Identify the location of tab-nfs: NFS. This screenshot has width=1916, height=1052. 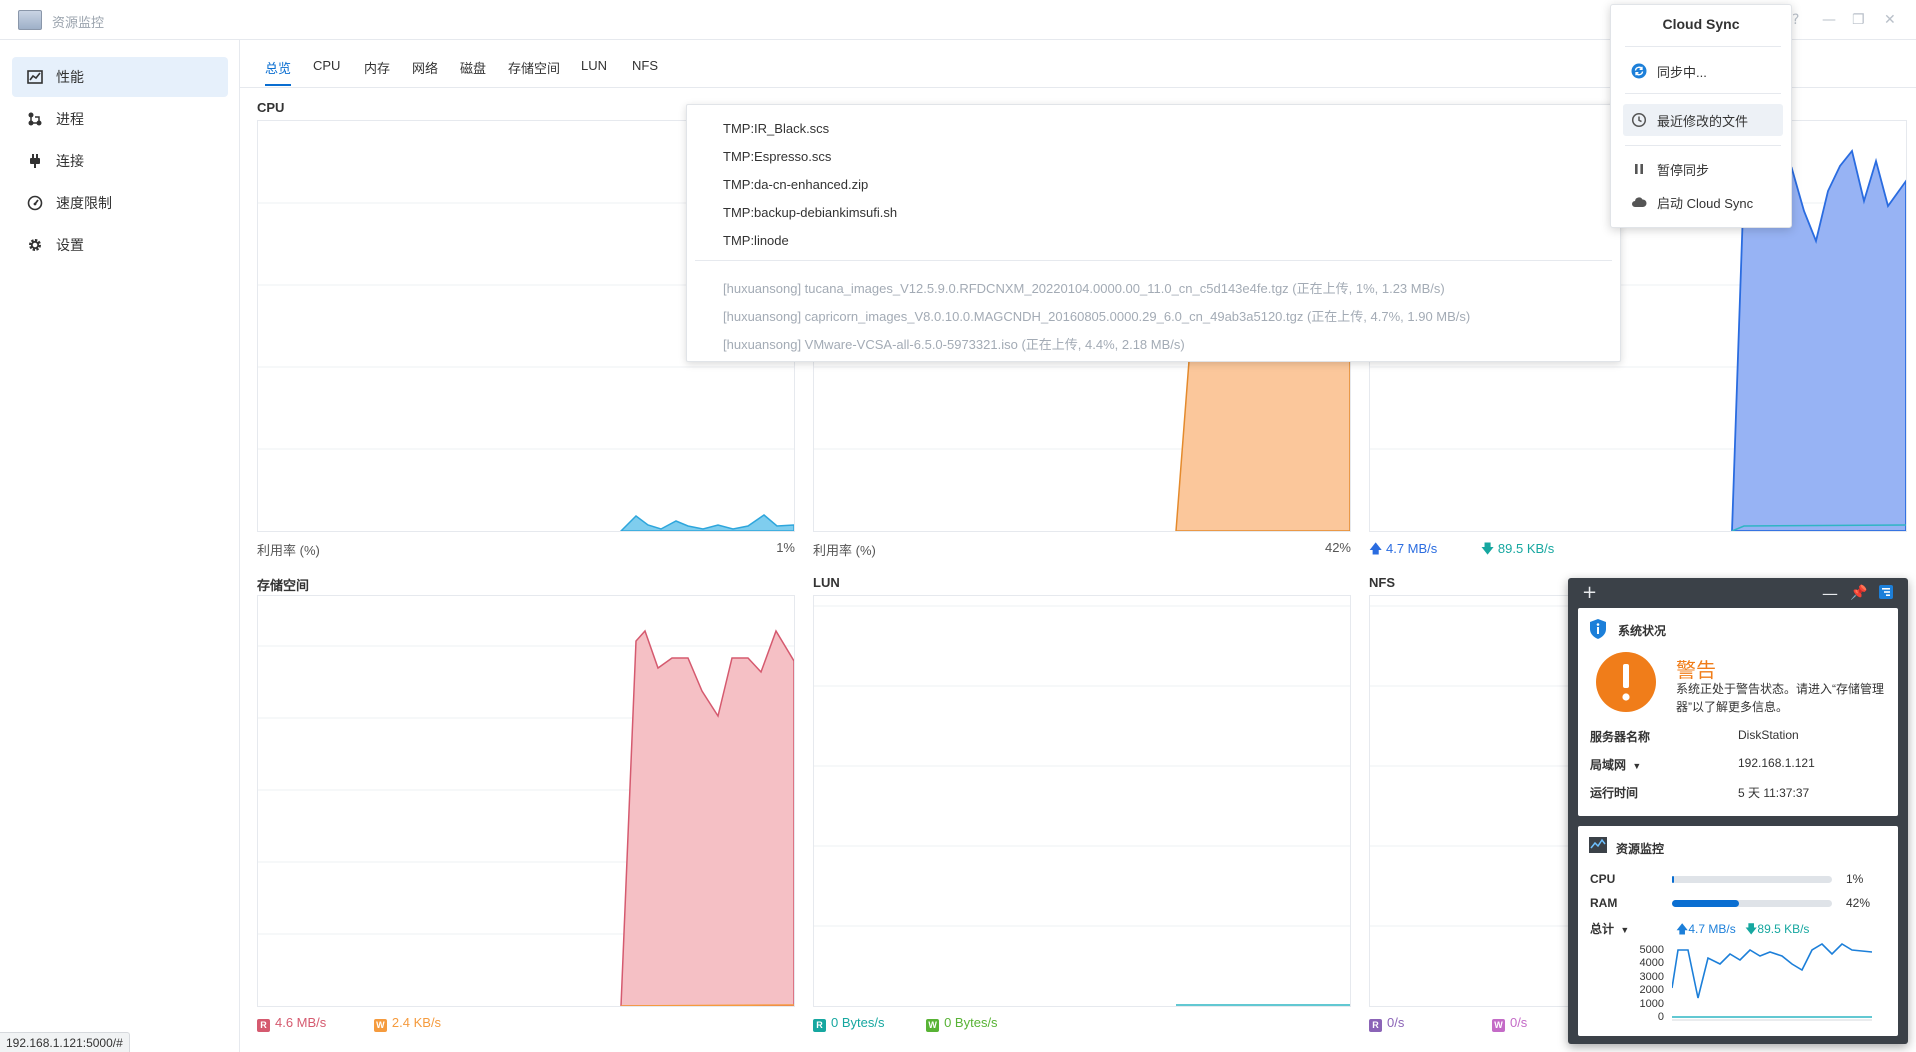
(645, 65).